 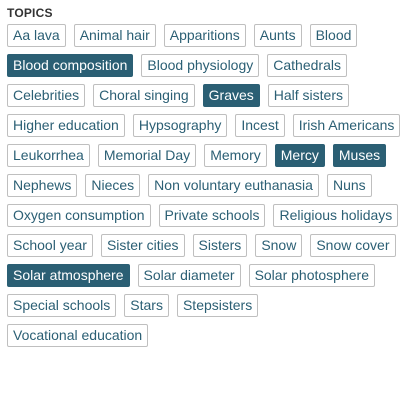 What do you see at coordinates (70, 65) in the screenshot?
I see `topic-tag: Blood composition` at bounding box center [70, 65].